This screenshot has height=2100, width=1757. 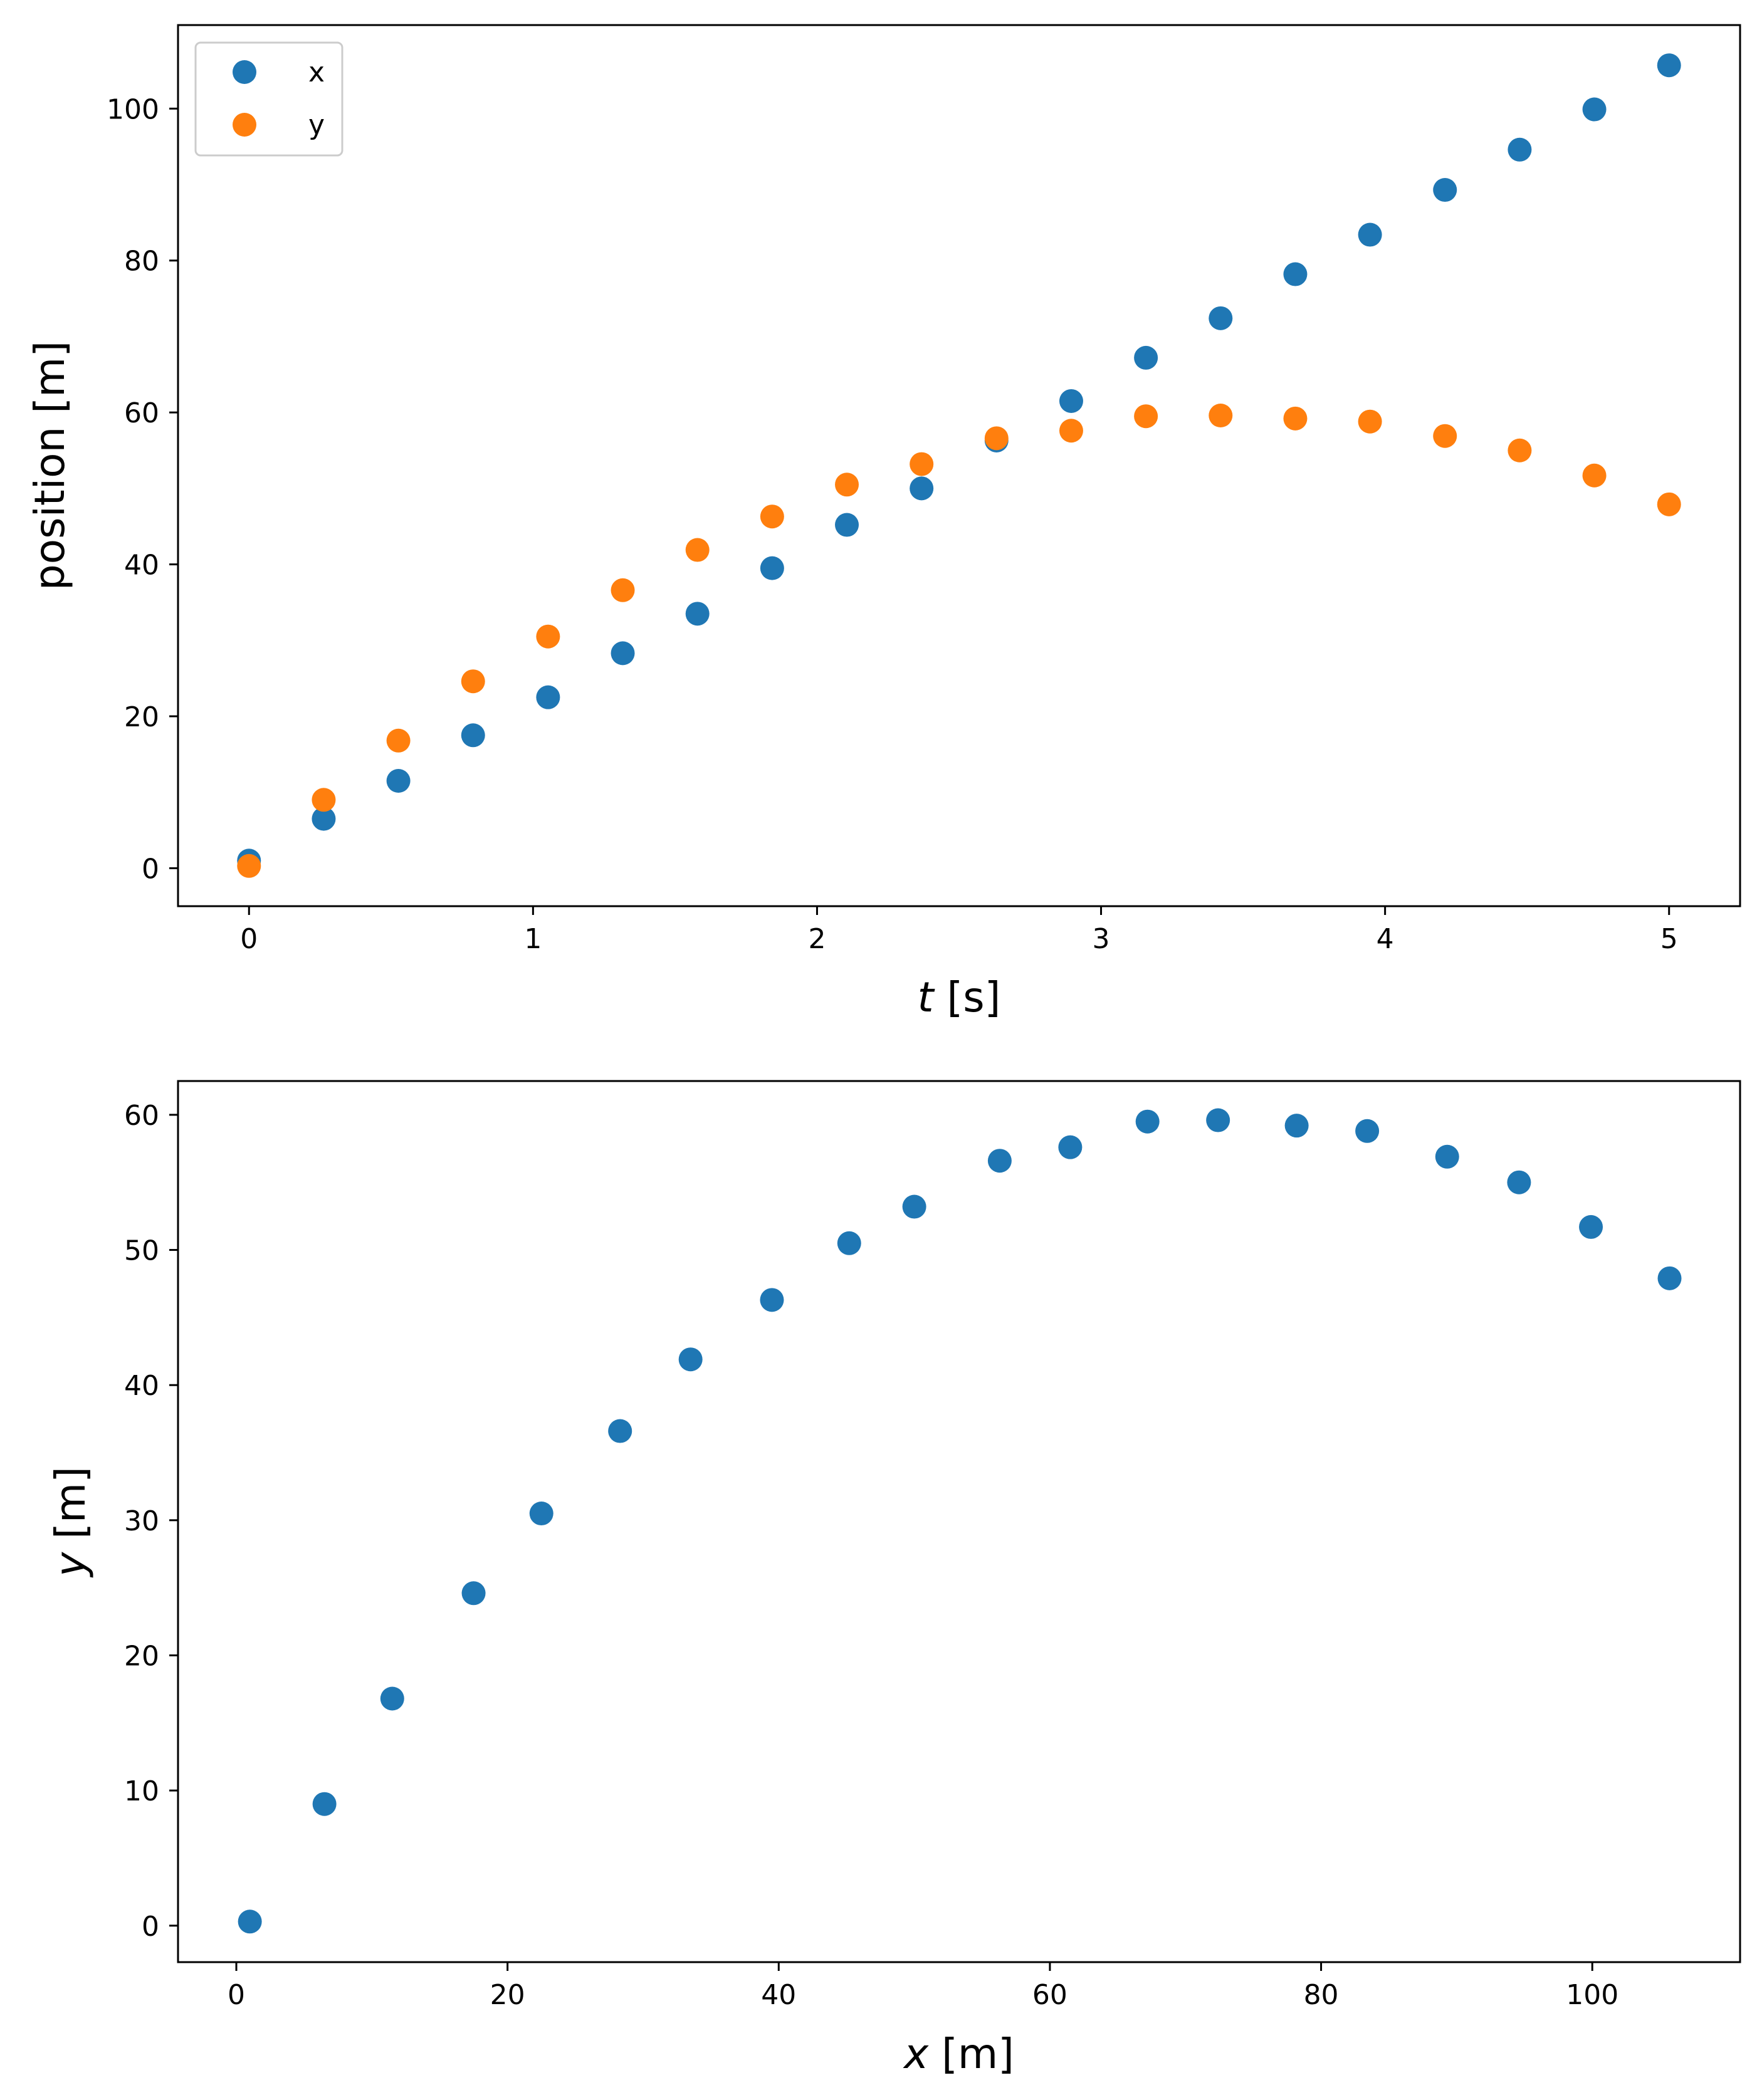 What do you see at coordinates (244, 125) in the screenshot?
I see `legend-marker-y` at bounding box center [244, 125].